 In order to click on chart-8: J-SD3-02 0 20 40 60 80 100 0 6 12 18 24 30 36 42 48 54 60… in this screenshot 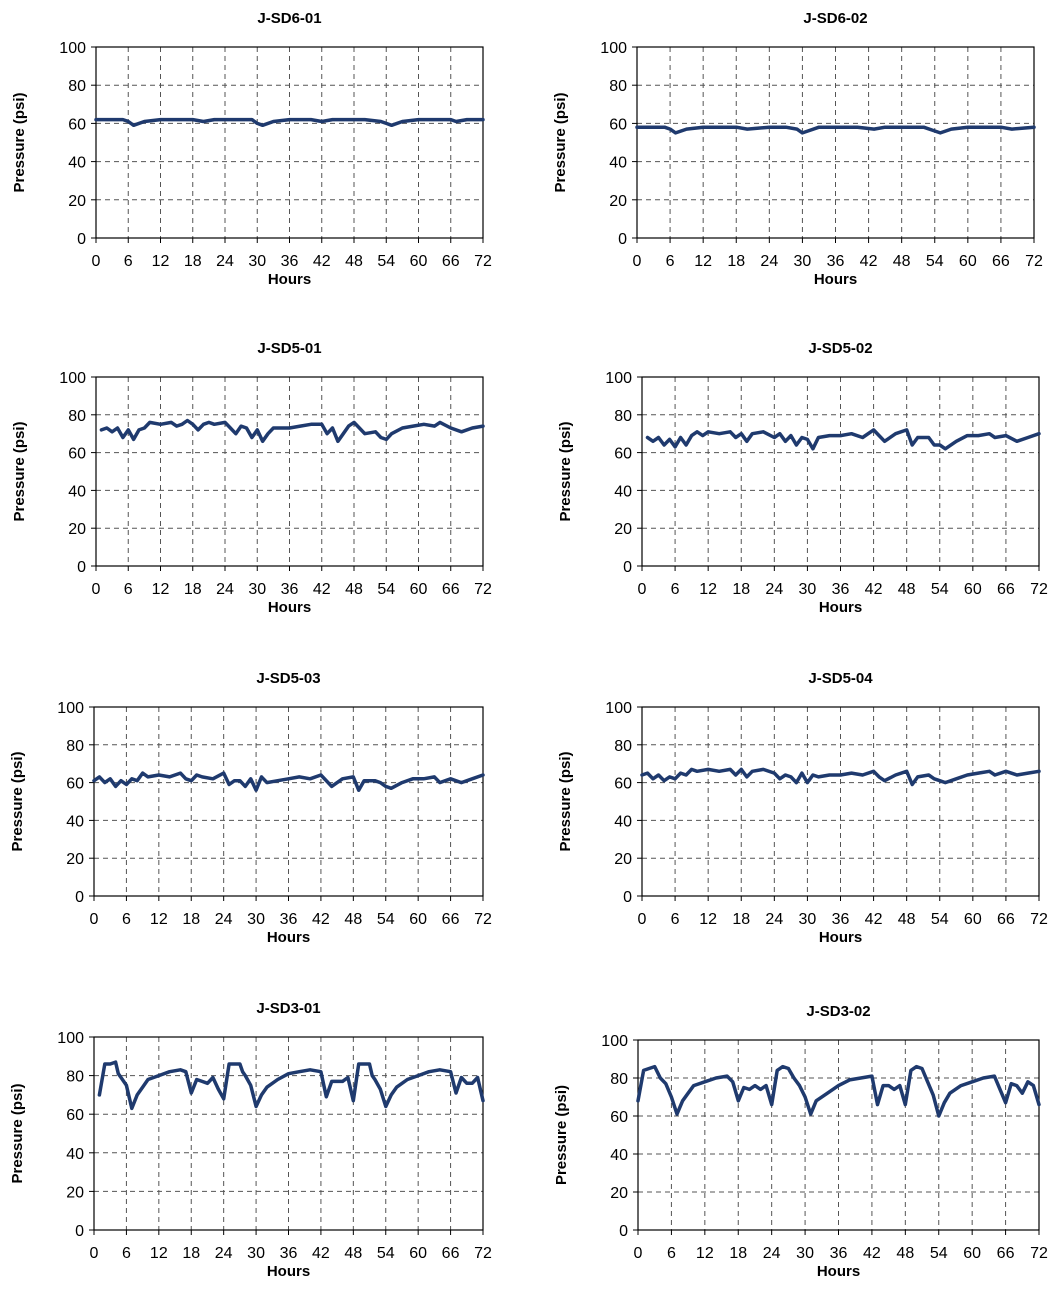, I will do `click(800, 1141)`.